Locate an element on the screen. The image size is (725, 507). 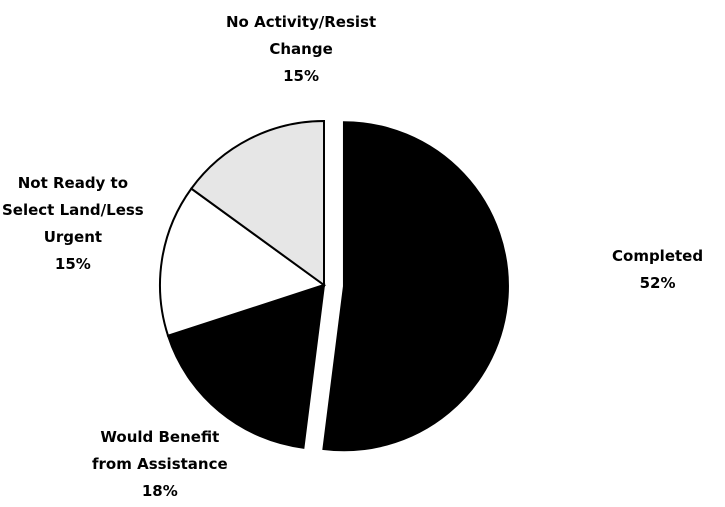
label-not-ready-line-1: Not Ready to is located at coordinates (73, 183).